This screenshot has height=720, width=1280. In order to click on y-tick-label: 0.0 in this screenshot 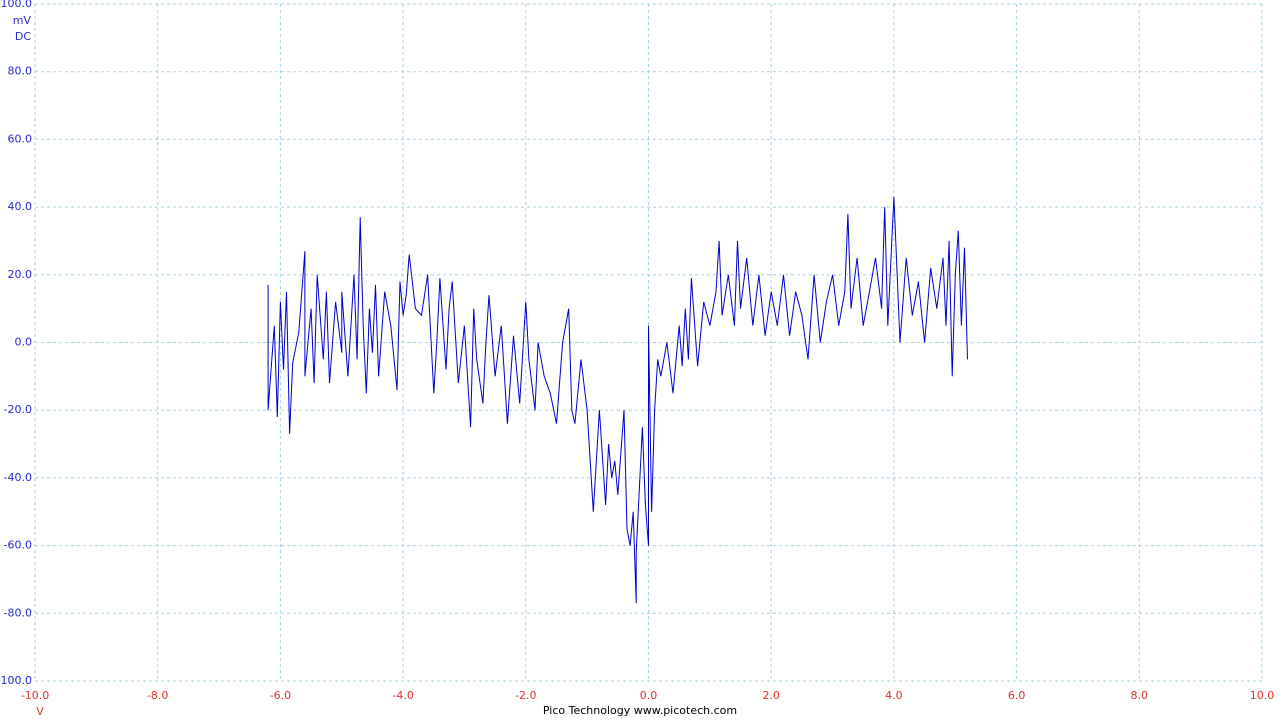, I will do `click(24, 342)`.